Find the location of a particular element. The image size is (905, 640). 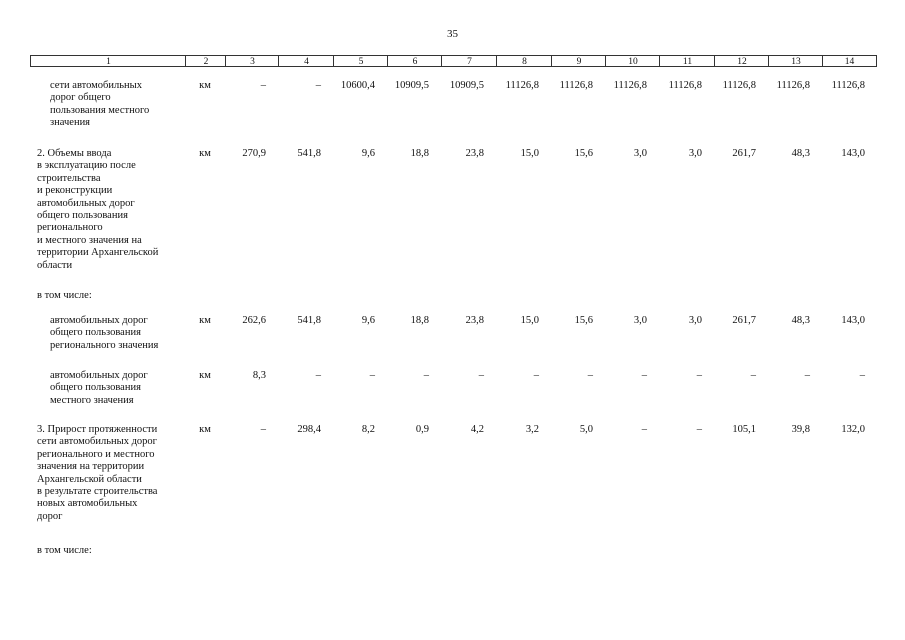

row-label: 2. Объемы ввода is located at coordinates (74, 153).